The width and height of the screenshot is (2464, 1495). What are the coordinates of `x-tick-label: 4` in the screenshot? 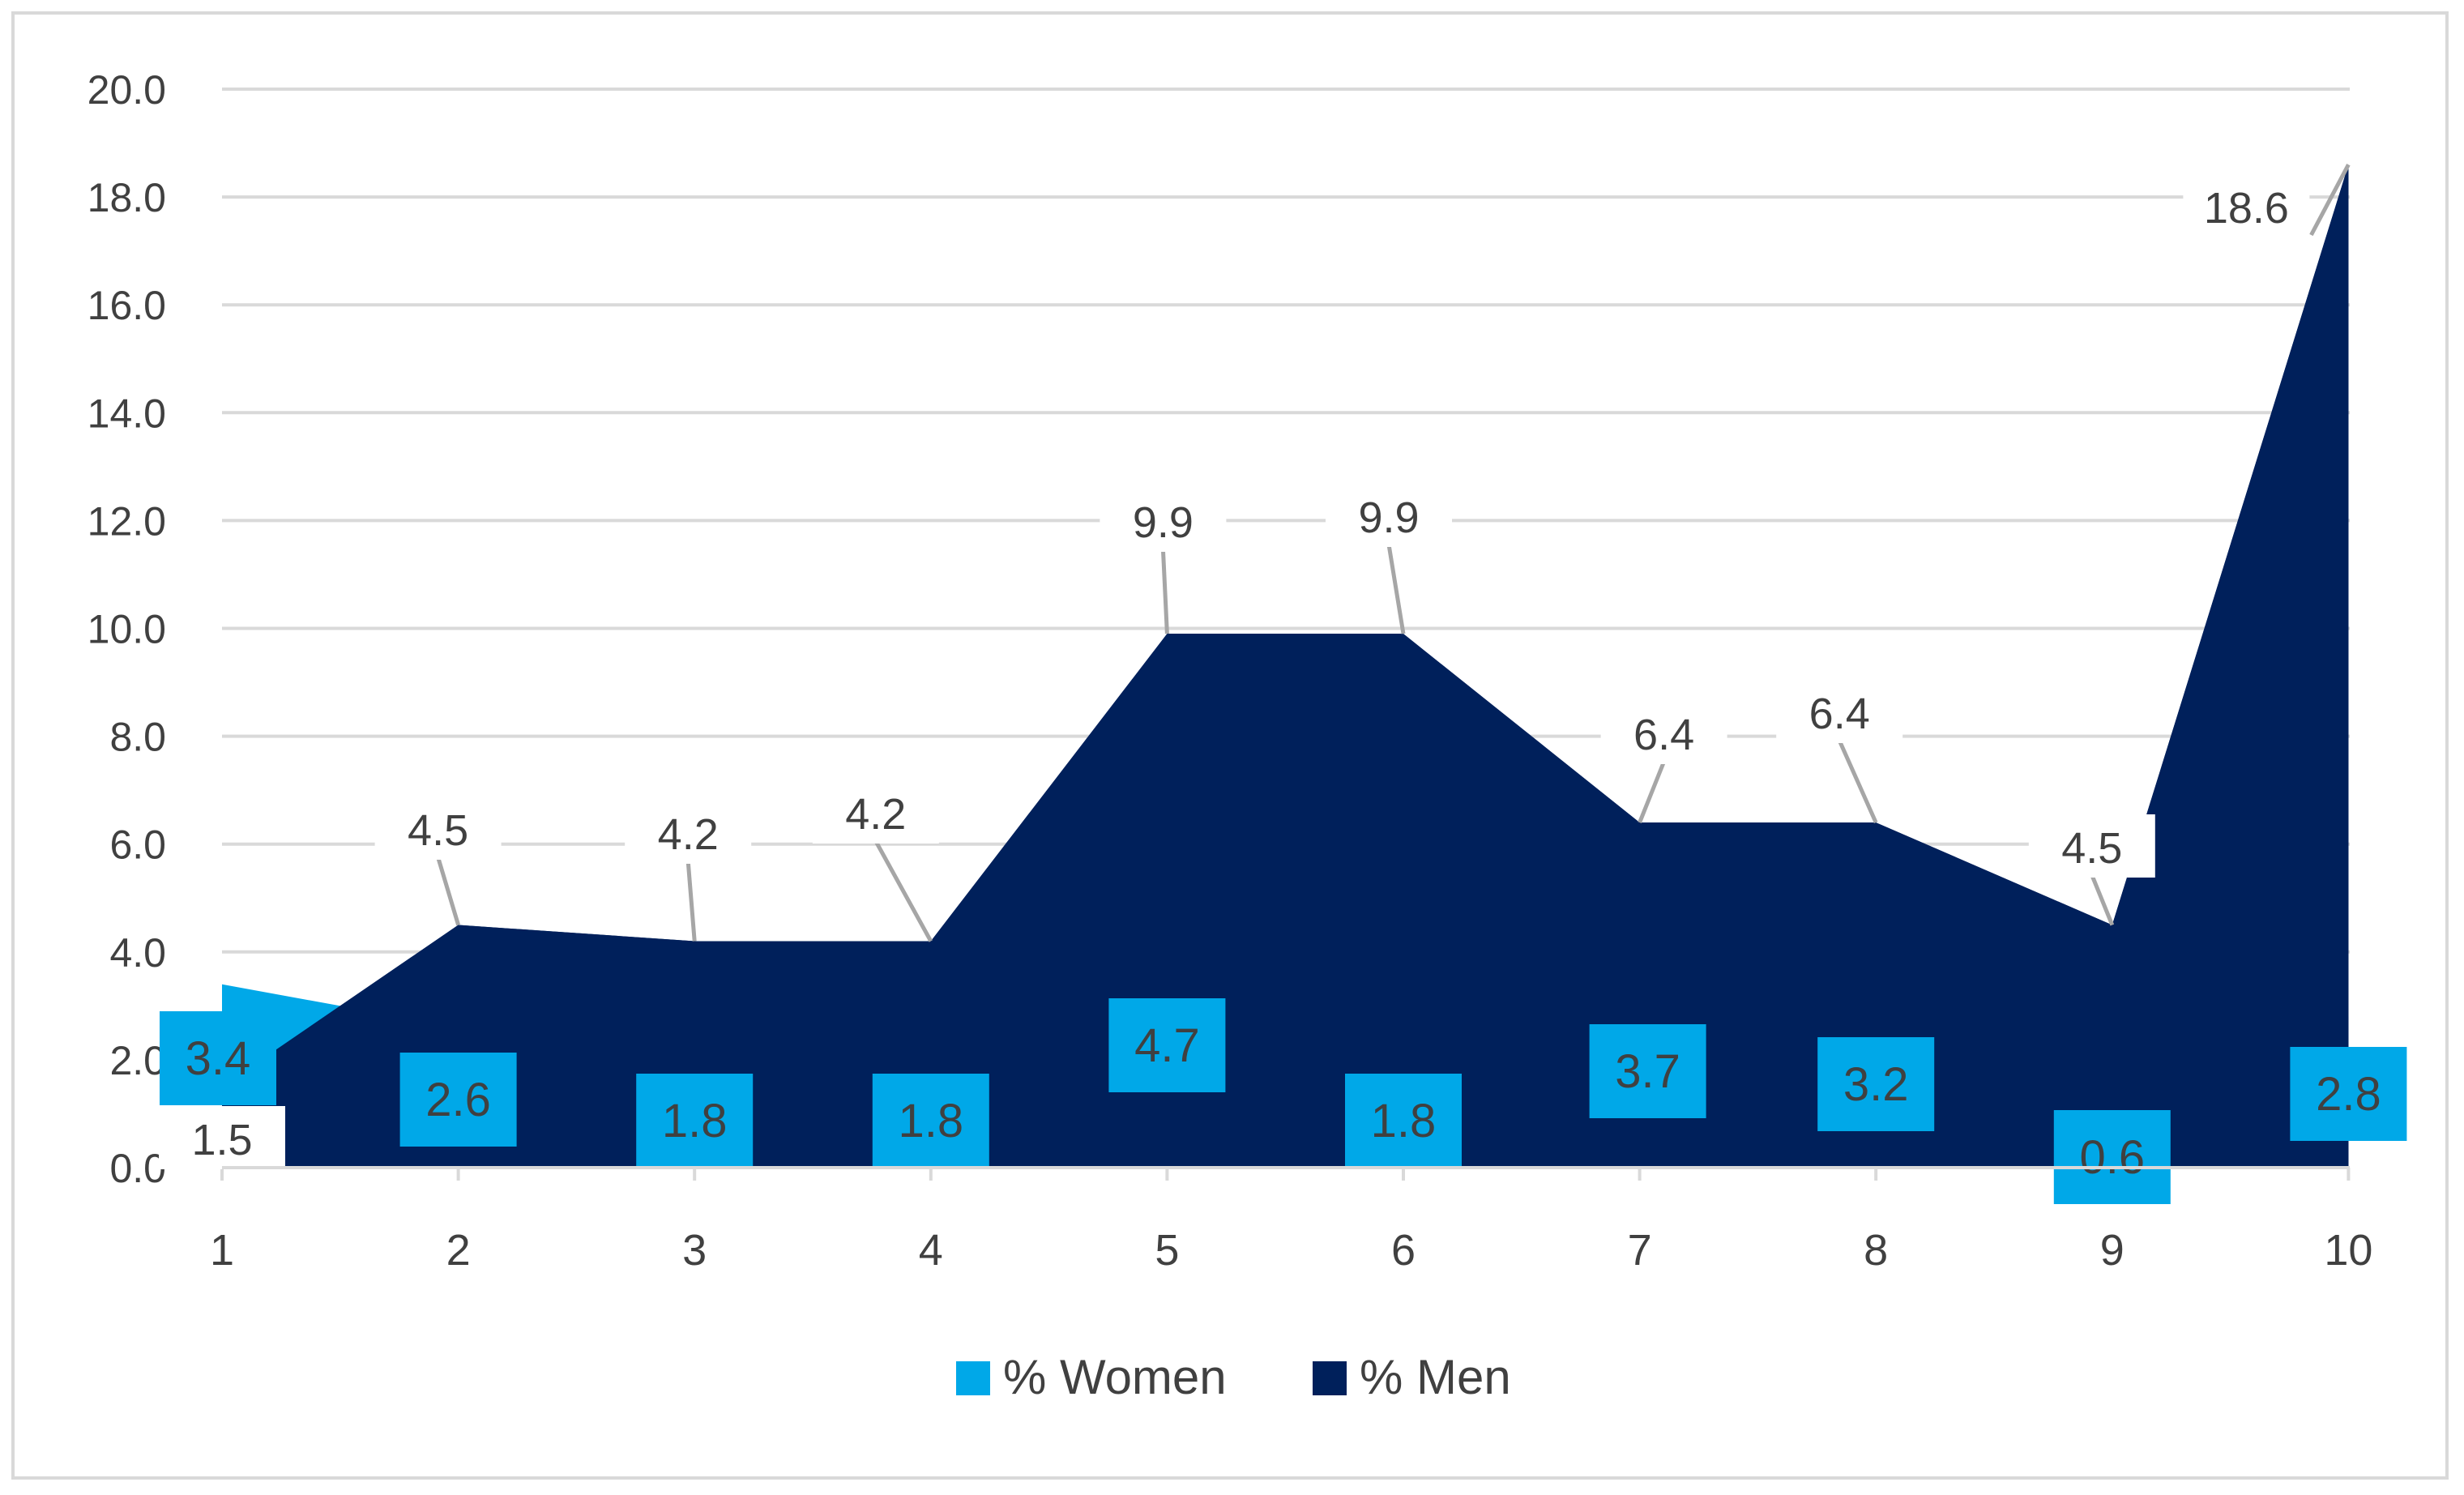 It's located at (931, 1250).